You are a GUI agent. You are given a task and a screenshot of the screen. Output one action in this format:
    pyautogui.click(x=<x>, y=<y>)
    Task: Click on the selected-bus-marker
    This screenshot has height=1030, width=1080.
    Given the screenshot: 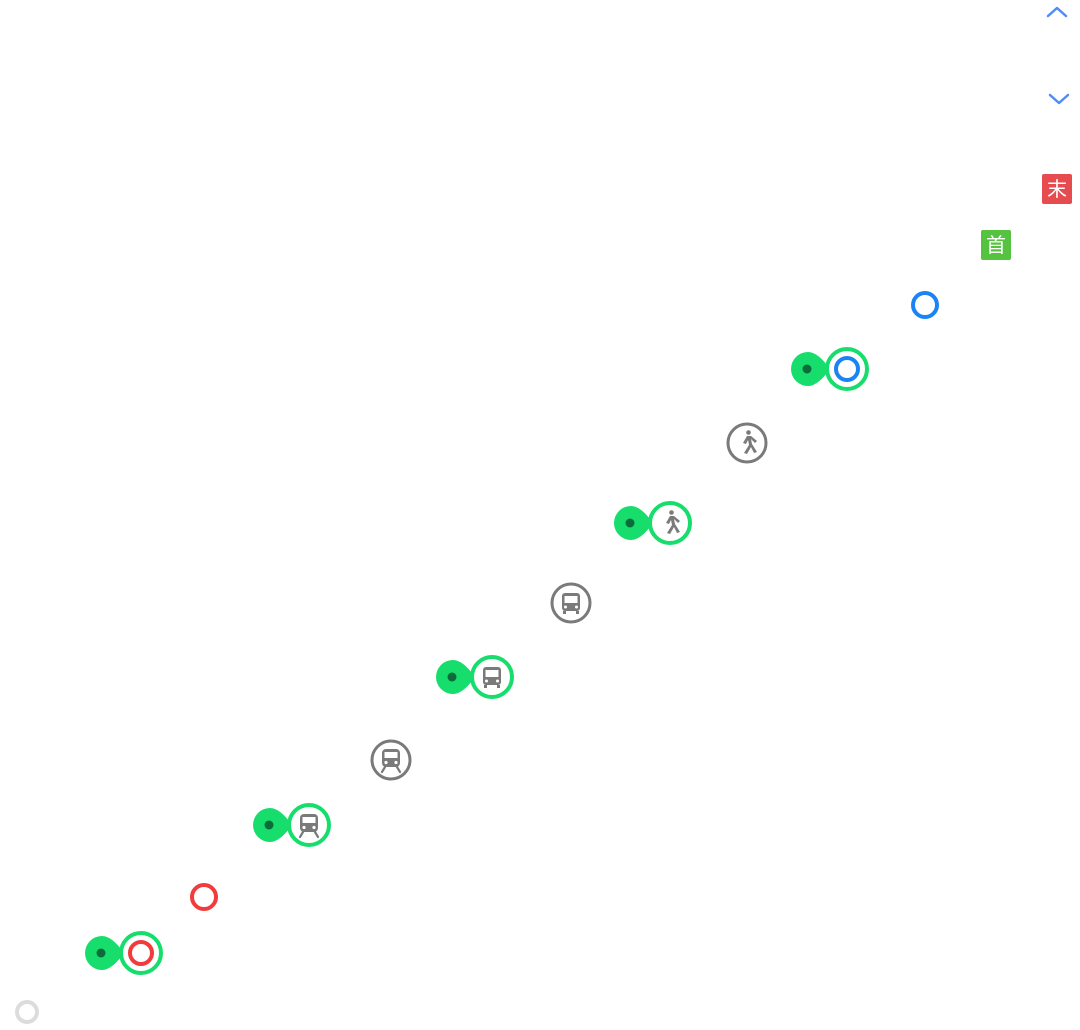 What is the action you would take?
    pyautogui.click(x=475, y=677)
    